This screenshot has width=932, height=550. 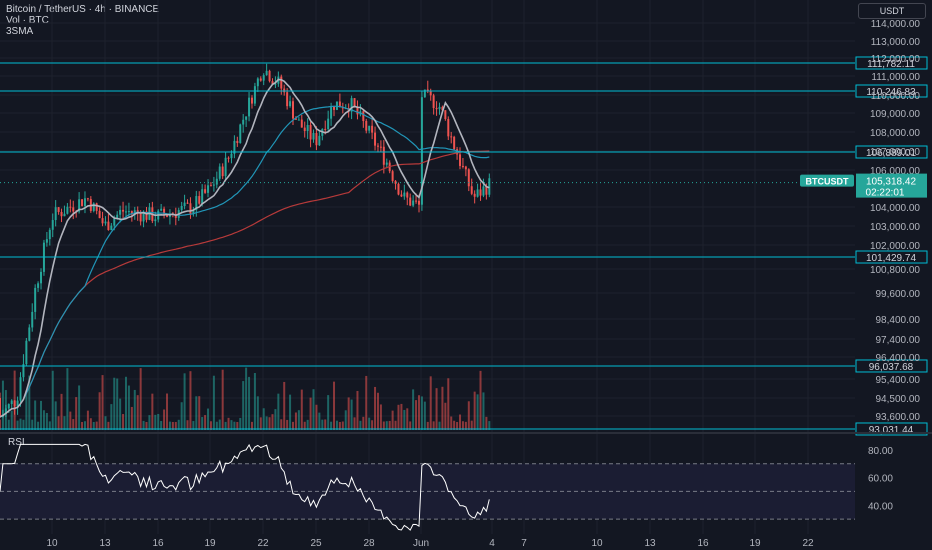 What do you see at coordinates (891, 92) in the screenshot?
I see `level-label: 110,246.83` at bounding box center [891, 92].